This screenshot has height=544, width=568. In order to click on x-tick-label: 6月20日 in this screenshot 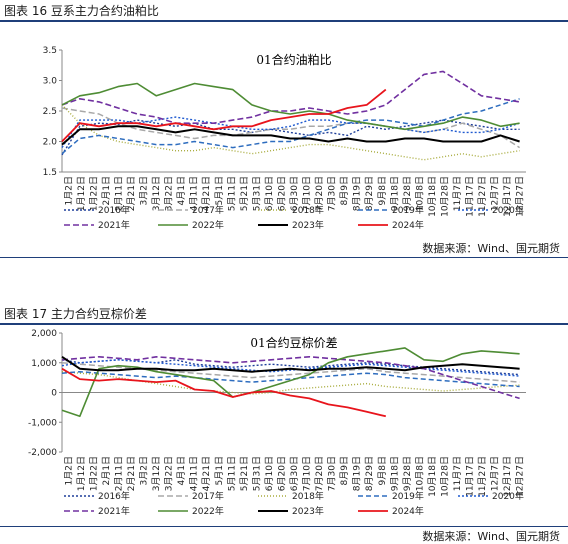, I will do `click(281, 193)`.